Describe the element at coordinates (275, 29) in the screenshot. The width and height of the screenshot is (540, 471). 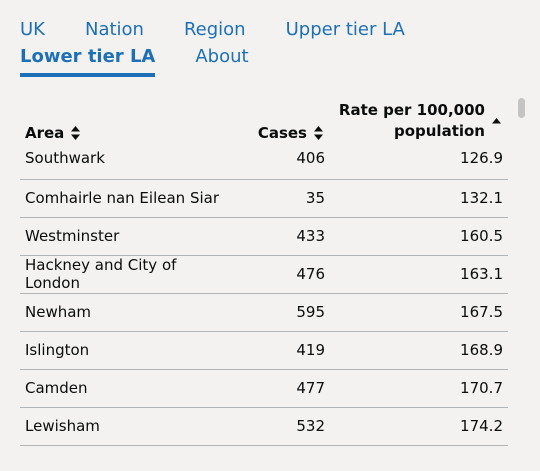
I see `tab-row-1: UK Nation Region Upper tier LA` at that location.